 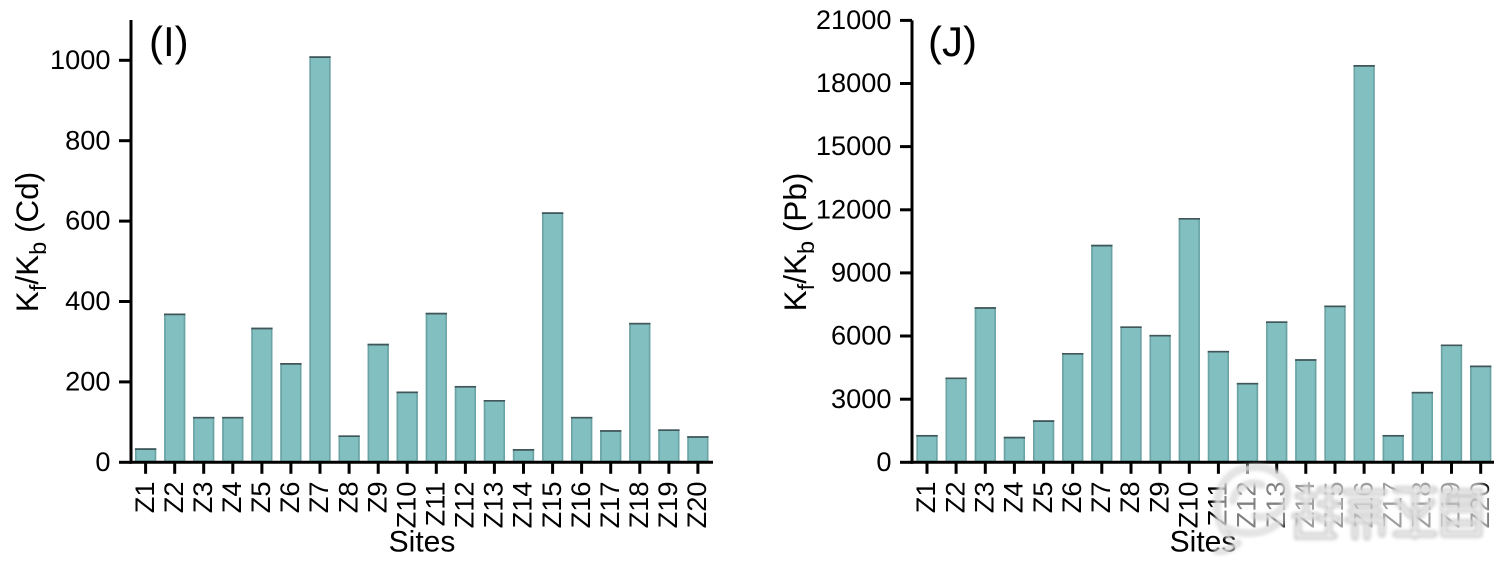 I want to click on svg-text: 600, so click(x=87, y=220).